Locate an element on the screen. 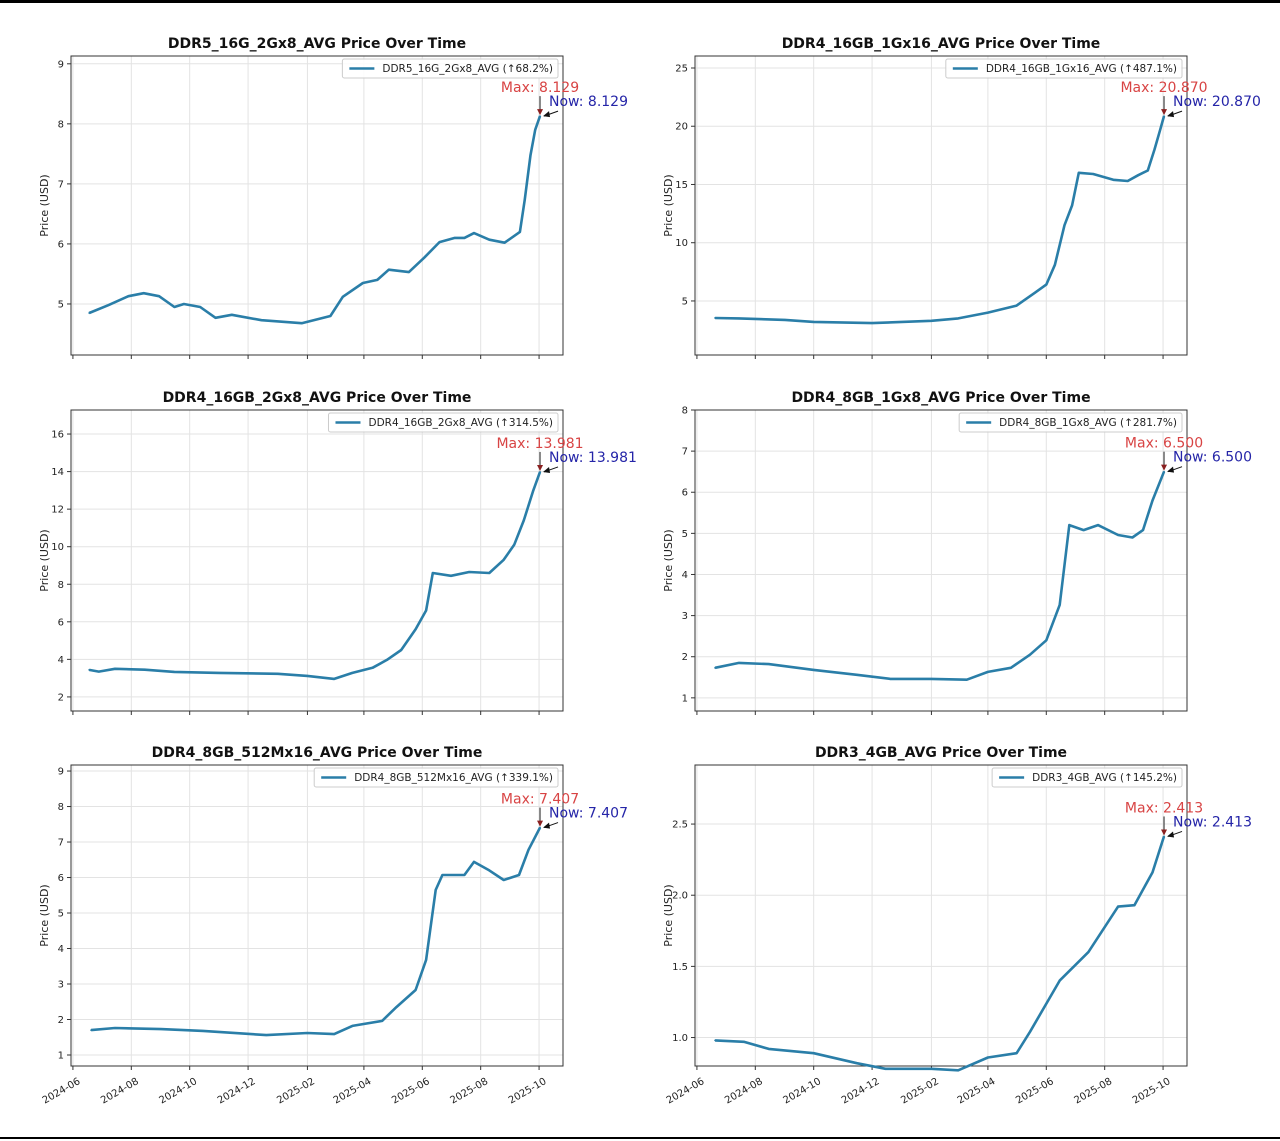 The width and height of the screenshot is (1280, 1141). now-arrowhead is located at coordinates (1171, 834).